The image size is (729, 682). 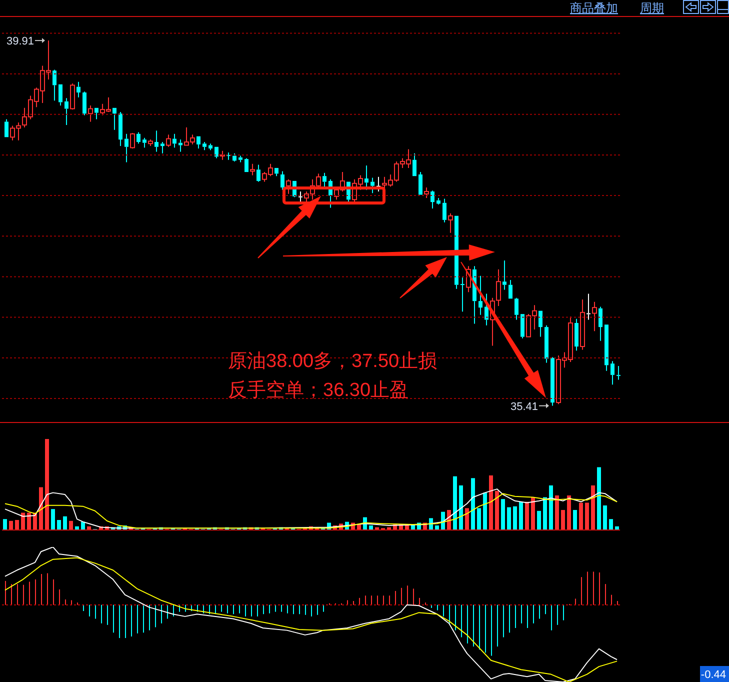 What do you see at coordinates (524, 406) in the screenshot?
I see `annotation: 35.41` at bounding box center [524, 406].